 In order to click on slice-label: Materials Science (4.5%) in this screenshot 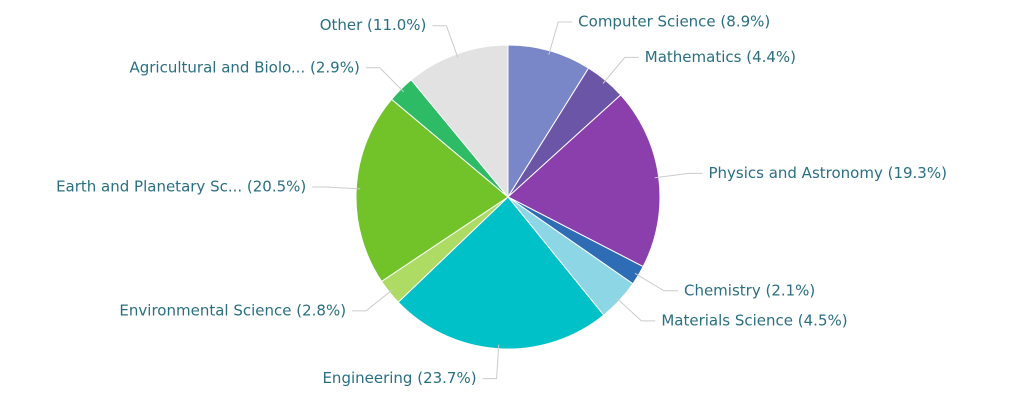, I will do `click(754, 320)`.